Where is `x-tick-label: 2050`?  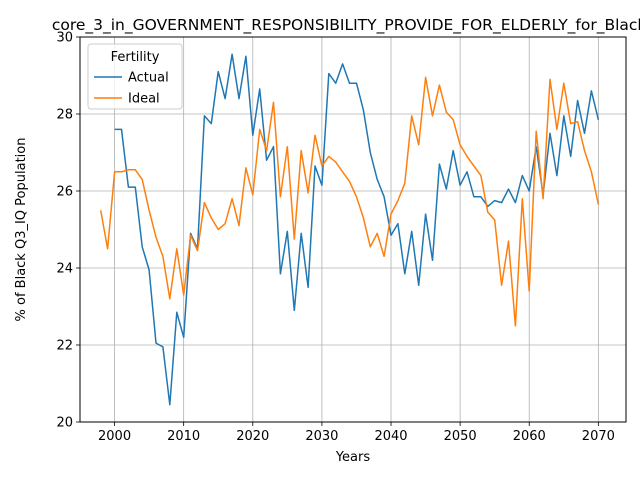 x-tick-label: 2050 is located at coordinates (460, 436).